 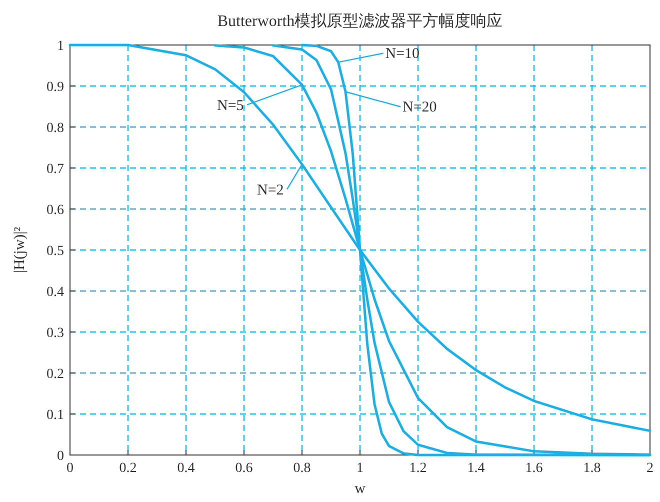 I want to click on x-tick-label: 0, so click(x=70, y=468).